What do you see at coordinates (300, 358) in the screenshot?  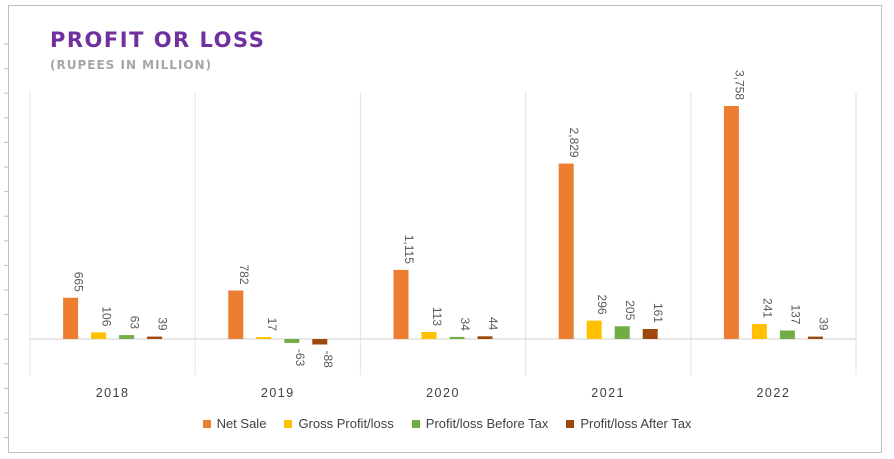 I see `data-label: -63` at bounding box center [300, 358].